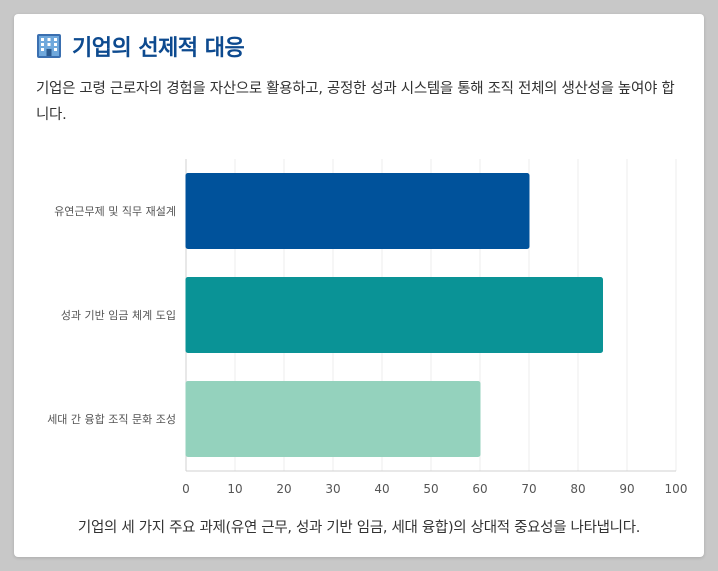 Image resolution: width=718 pixels, height=571 pixels. What do you see at coordinates (115, 211) in the screenshot?
I see `y-tick-label: 유연근무제 및 직무 재설계` at bounding box center [115, 211].